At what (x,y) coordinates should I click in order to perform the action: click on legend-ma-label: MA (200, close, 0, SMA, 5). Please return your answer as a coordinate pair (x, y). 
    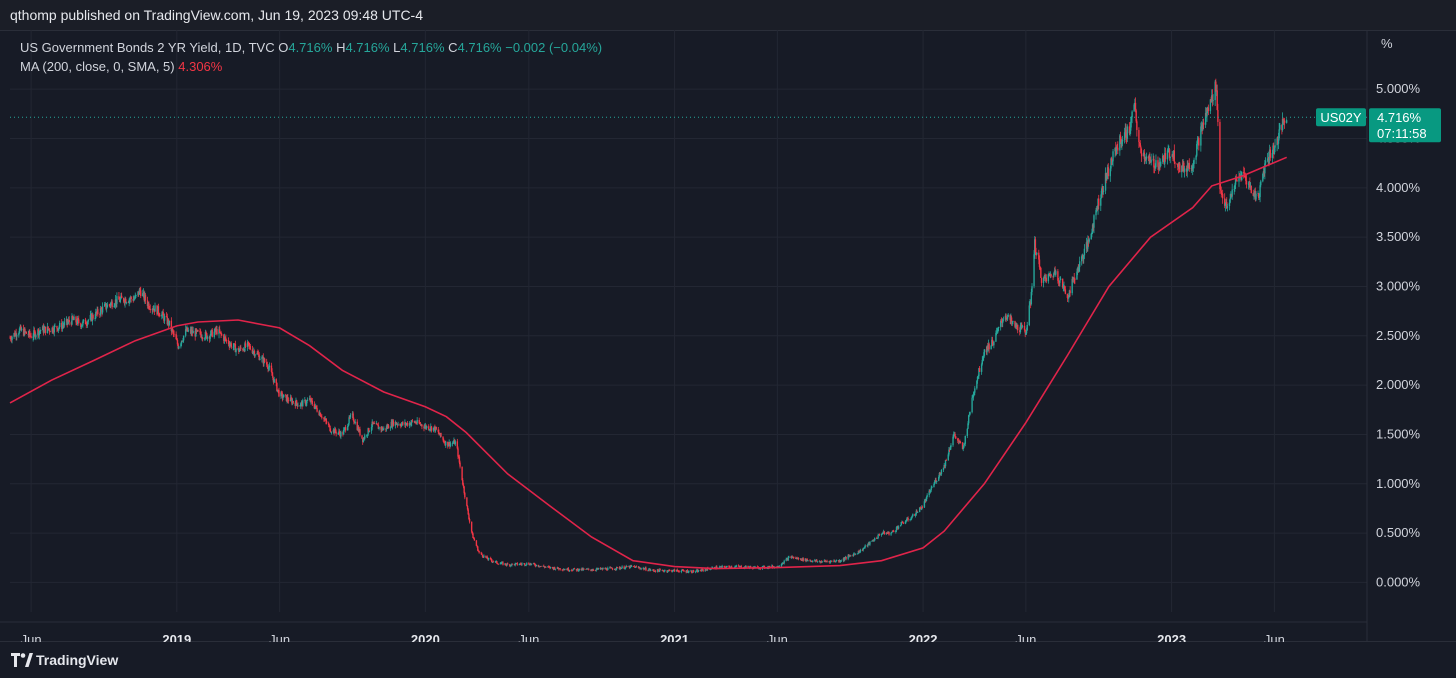
    Looking at the image, I should click on (97, 66).